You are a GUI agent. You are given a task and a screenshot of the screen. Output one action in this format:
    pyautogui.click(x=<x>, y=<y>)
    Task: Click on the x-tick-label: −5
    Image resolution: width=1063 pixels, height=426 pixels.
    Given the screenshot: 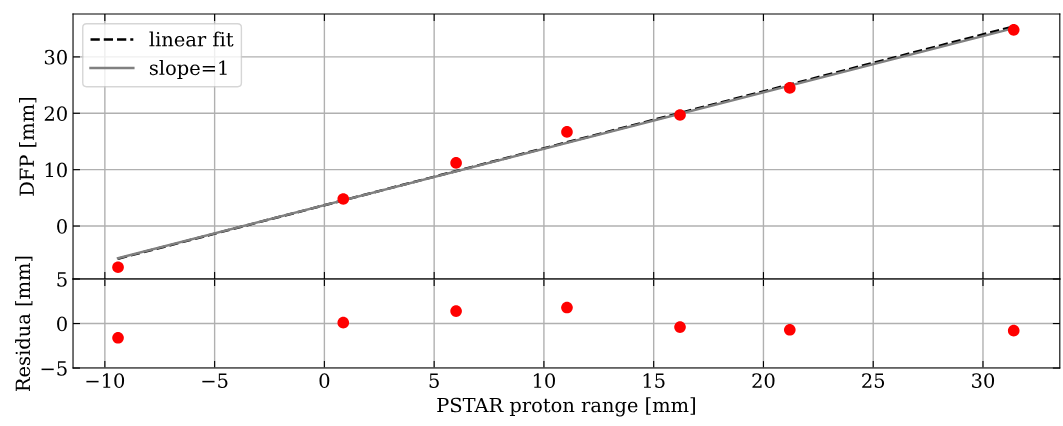 What is the action you would take?
    pyautogui.click(x=215, y=380)
    